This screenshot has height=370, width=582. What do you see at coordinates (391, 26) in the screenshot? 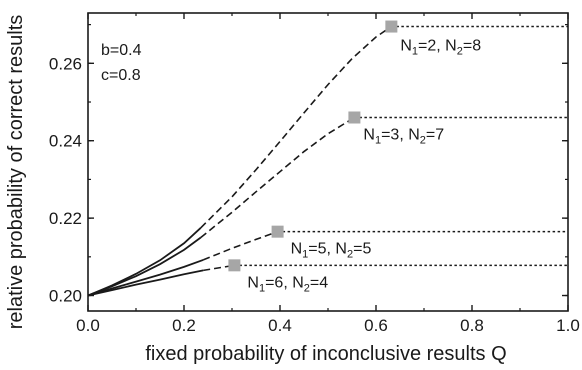
I see `series-1-peak-marker` at bounding box center [391, 26].